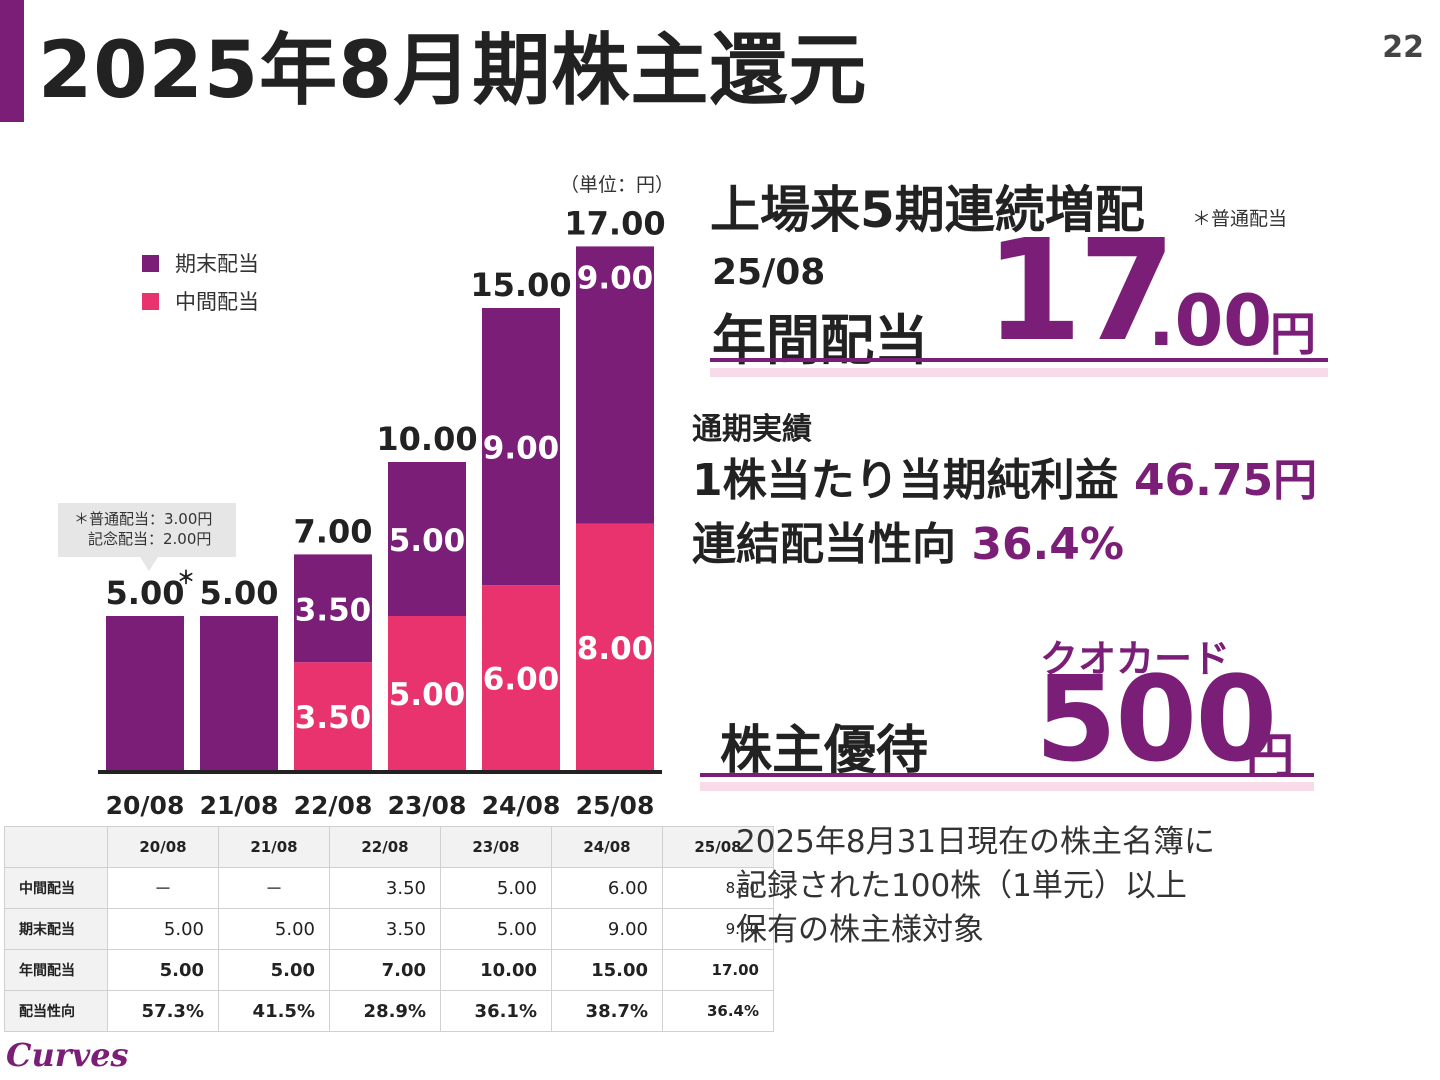  I want to click on table-row: 中間配当 － － 3.50 5.00 6.00 8.00, so click(389, 888).